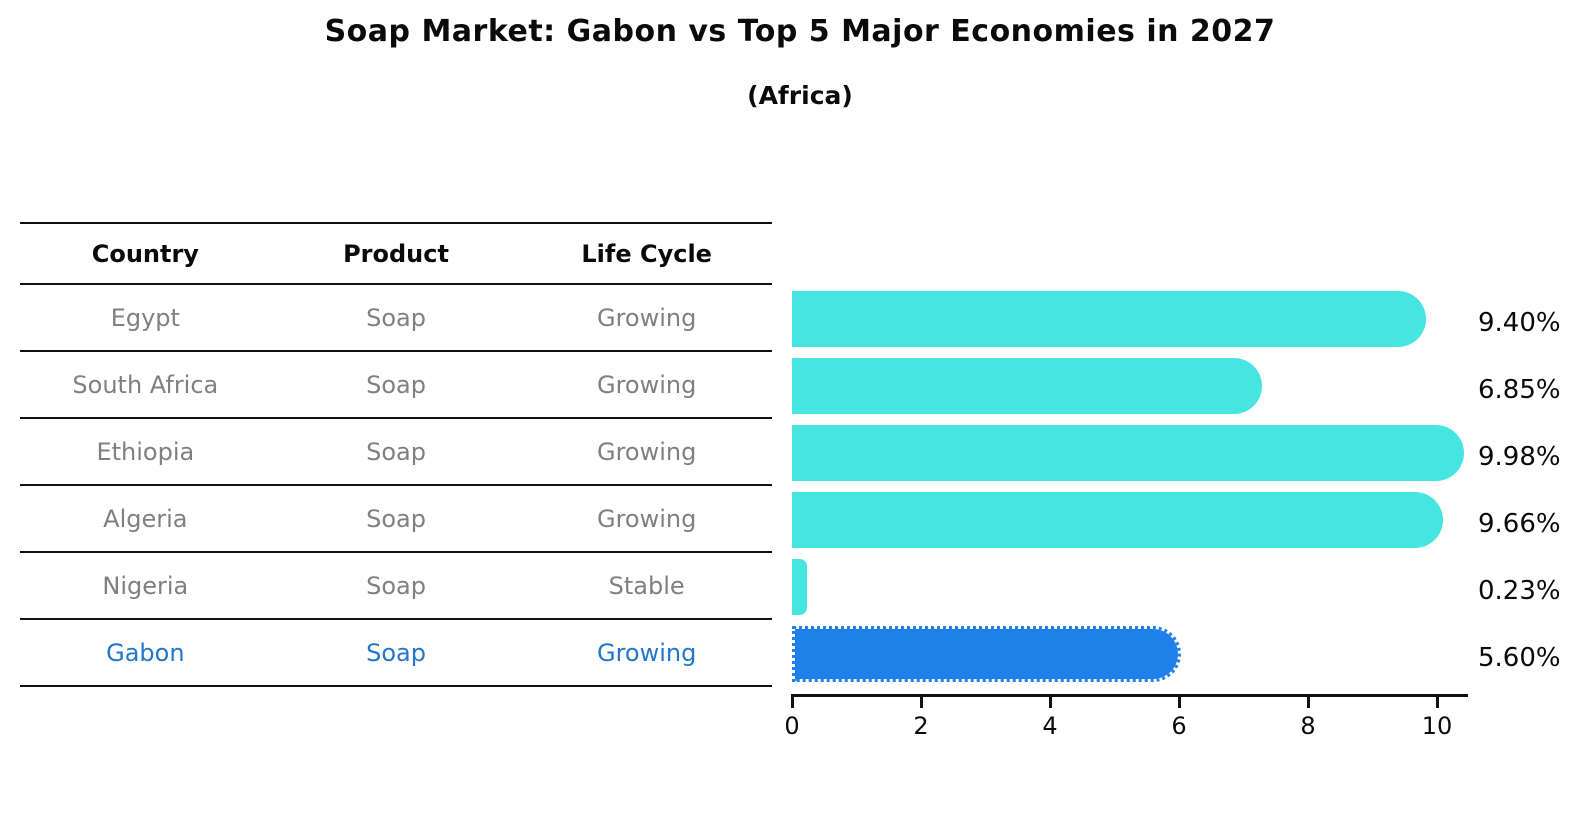  I want to click on table-row-egypt: Egypt Soap Growing, so click(396, 318).